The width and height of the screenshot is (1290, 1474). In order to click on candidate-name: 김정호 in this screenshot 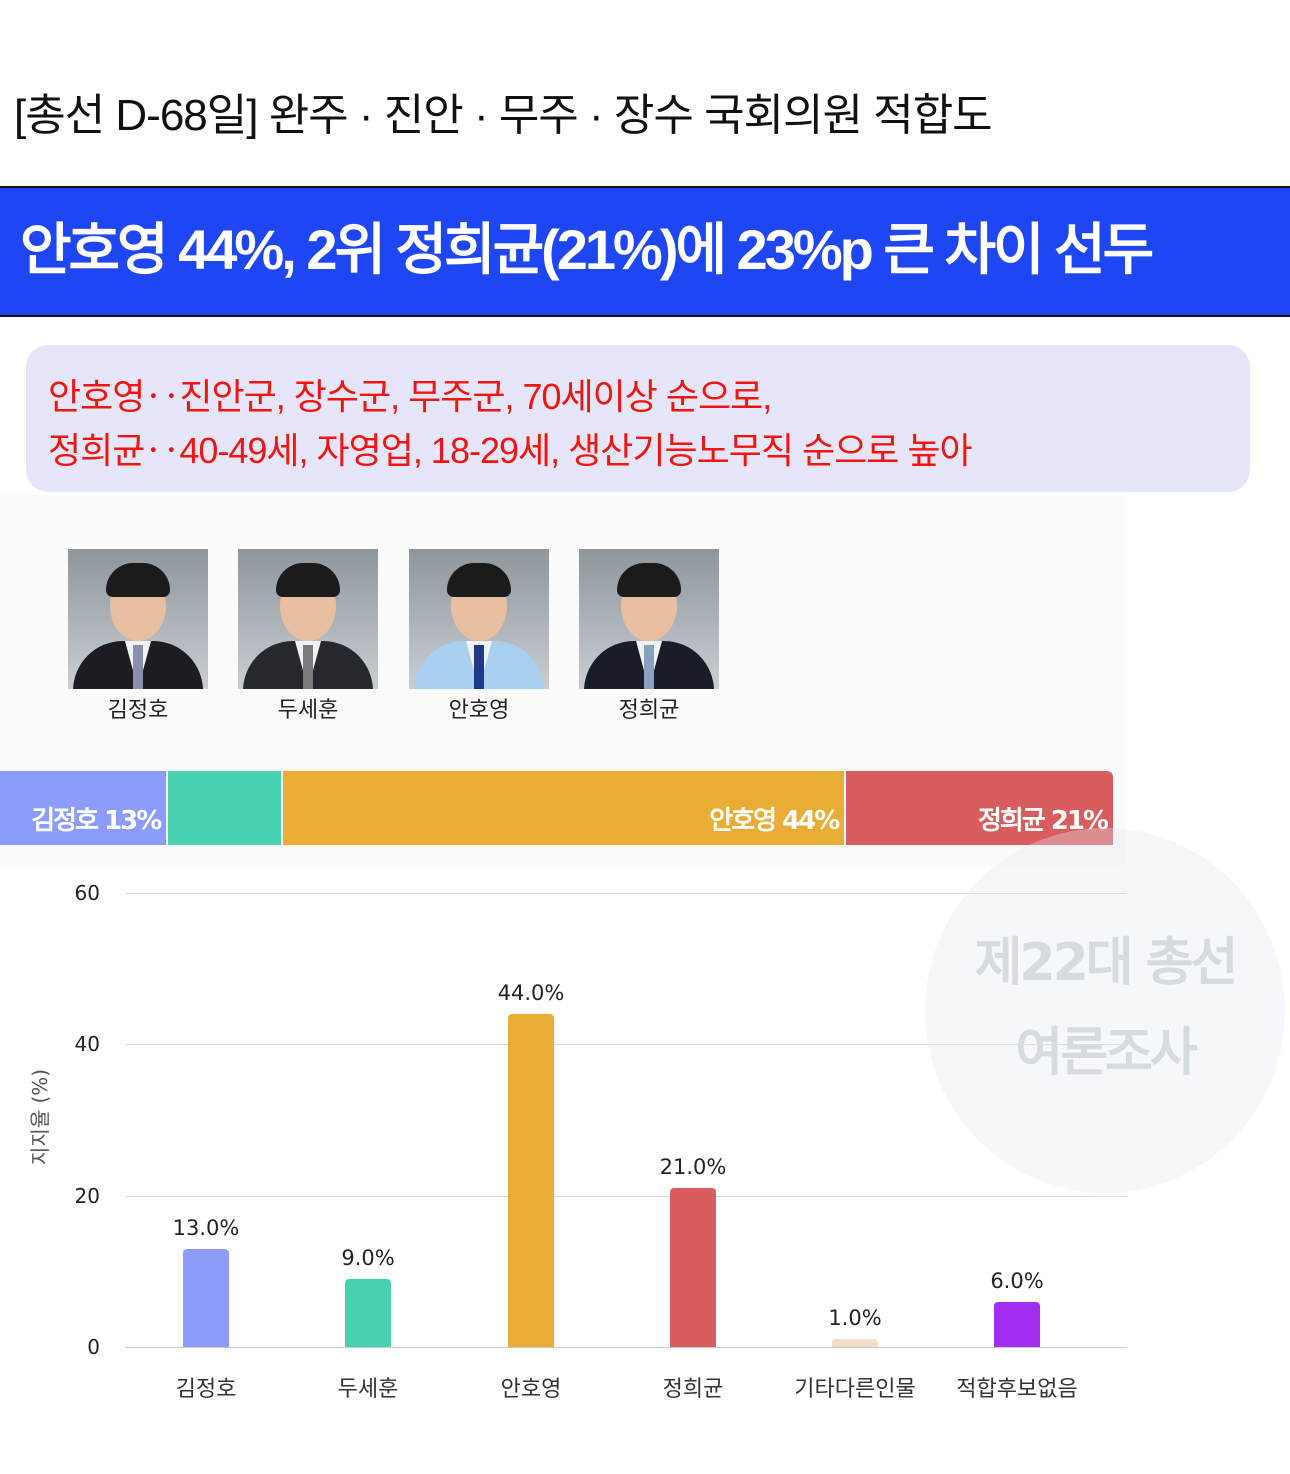, I will do `click(138, 710)`.